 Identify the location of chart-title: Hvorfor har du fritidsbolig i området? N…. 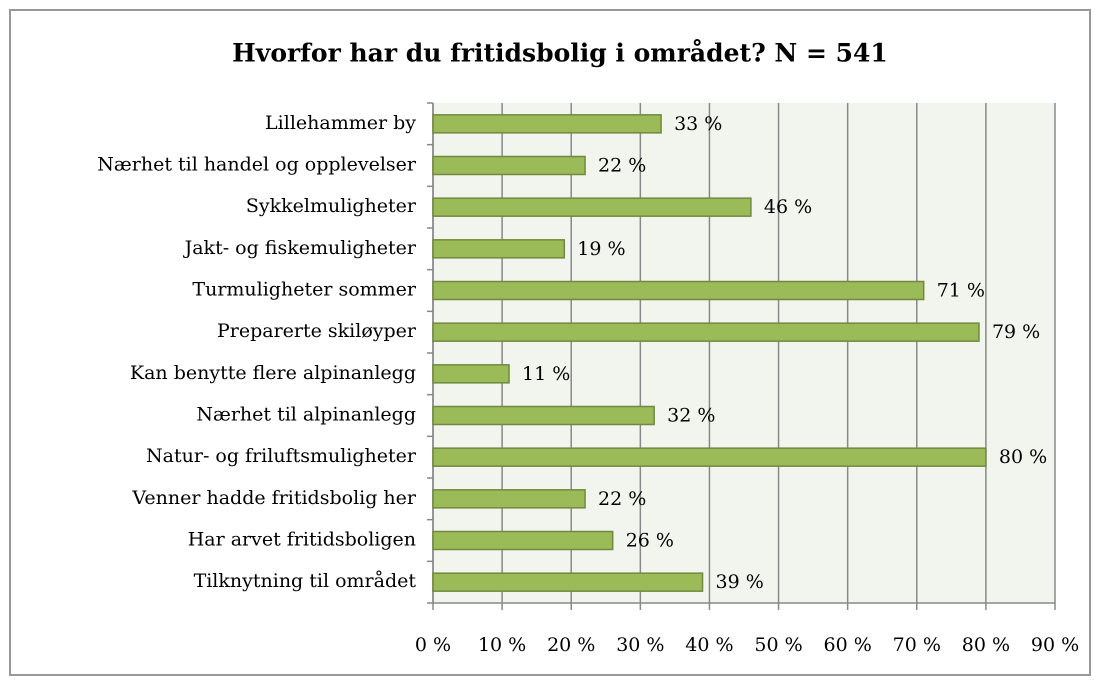
(560, 53).